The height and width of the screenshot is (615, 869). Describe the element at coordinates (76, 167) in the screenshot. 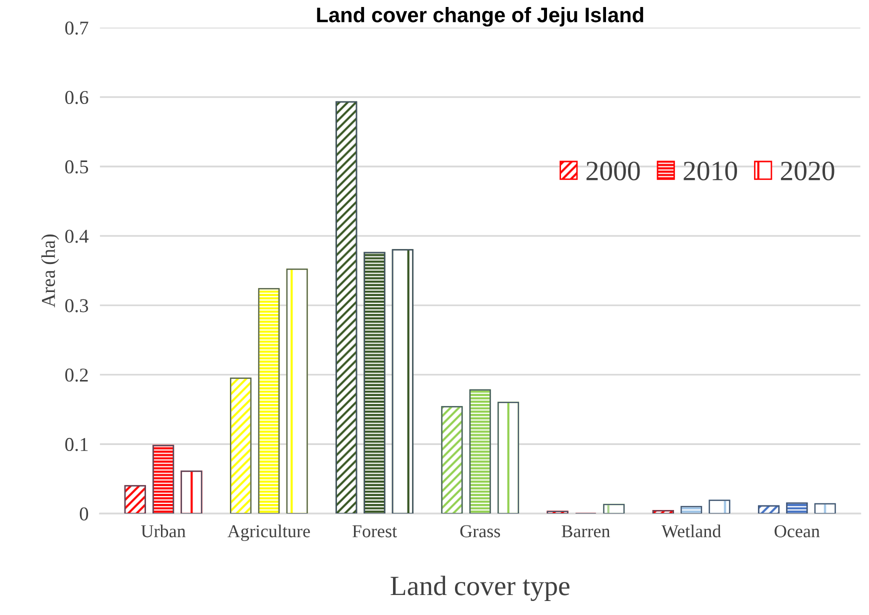

I see `y-tick-label: 0.5` at that location.